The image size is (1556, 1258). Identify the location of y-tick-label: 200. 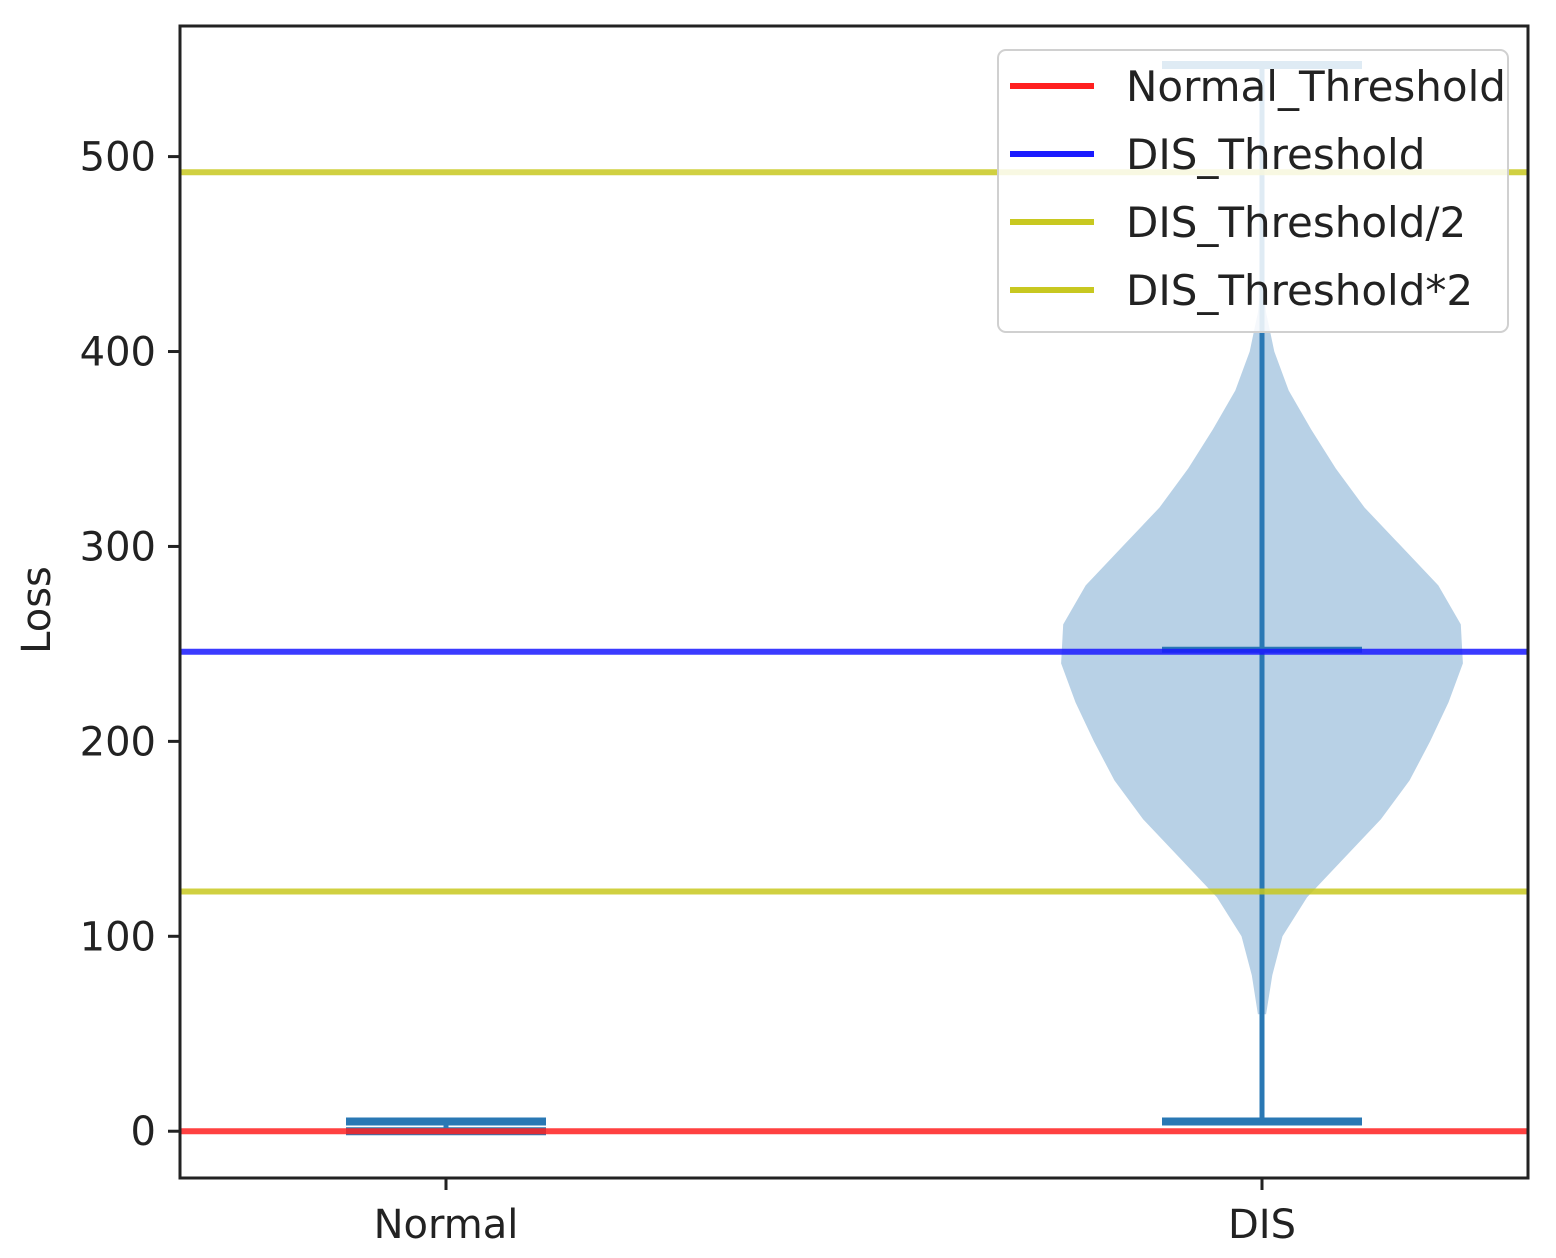
(118, 742).